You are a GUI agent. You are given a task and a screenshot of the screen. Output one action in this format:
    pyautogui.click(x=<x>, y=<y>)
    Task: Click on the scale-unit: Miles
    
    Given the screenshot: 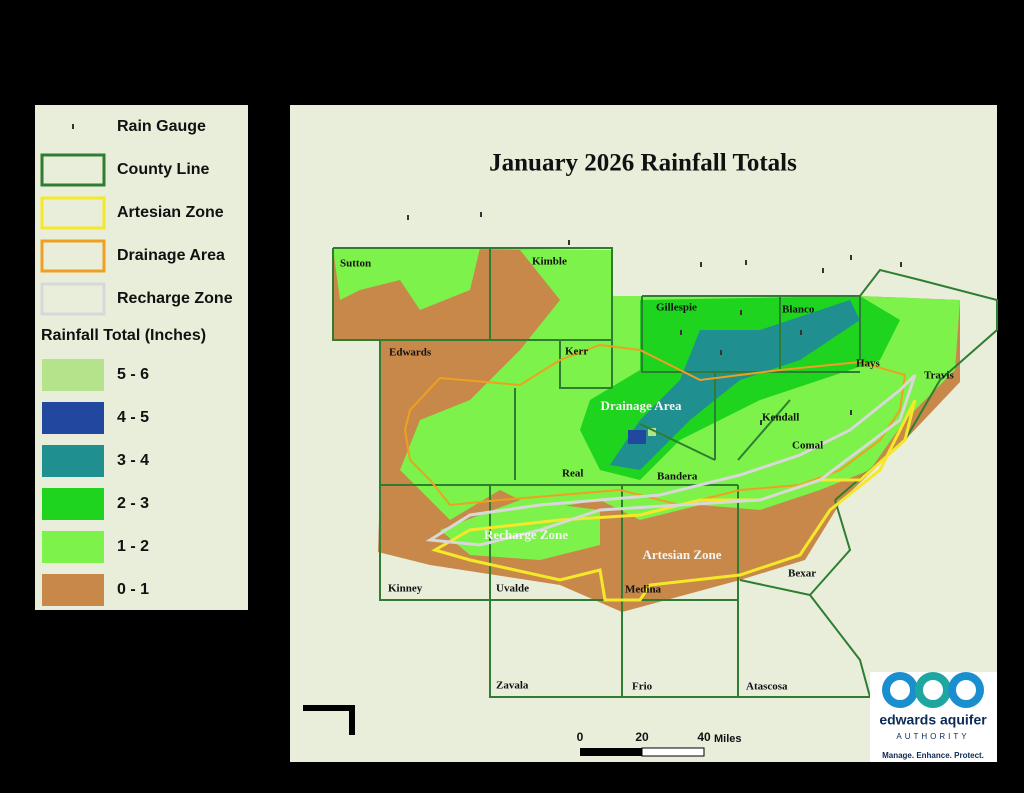 What is the action you would take?
    pyautogui.click(x=728, y=739)
    